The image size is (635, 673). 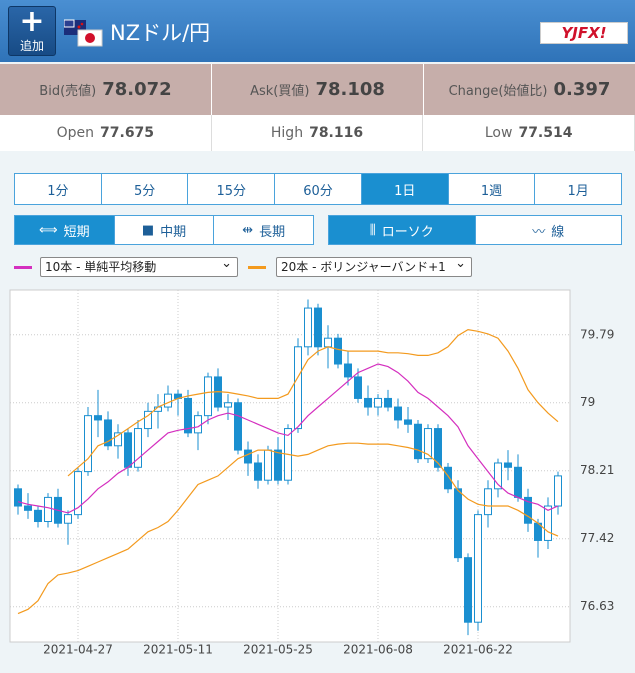 What do you see at coordinates (280, 91) in the screenshot?
I see `quote-label: Ask(買値)` at bounding box center [280, 91].